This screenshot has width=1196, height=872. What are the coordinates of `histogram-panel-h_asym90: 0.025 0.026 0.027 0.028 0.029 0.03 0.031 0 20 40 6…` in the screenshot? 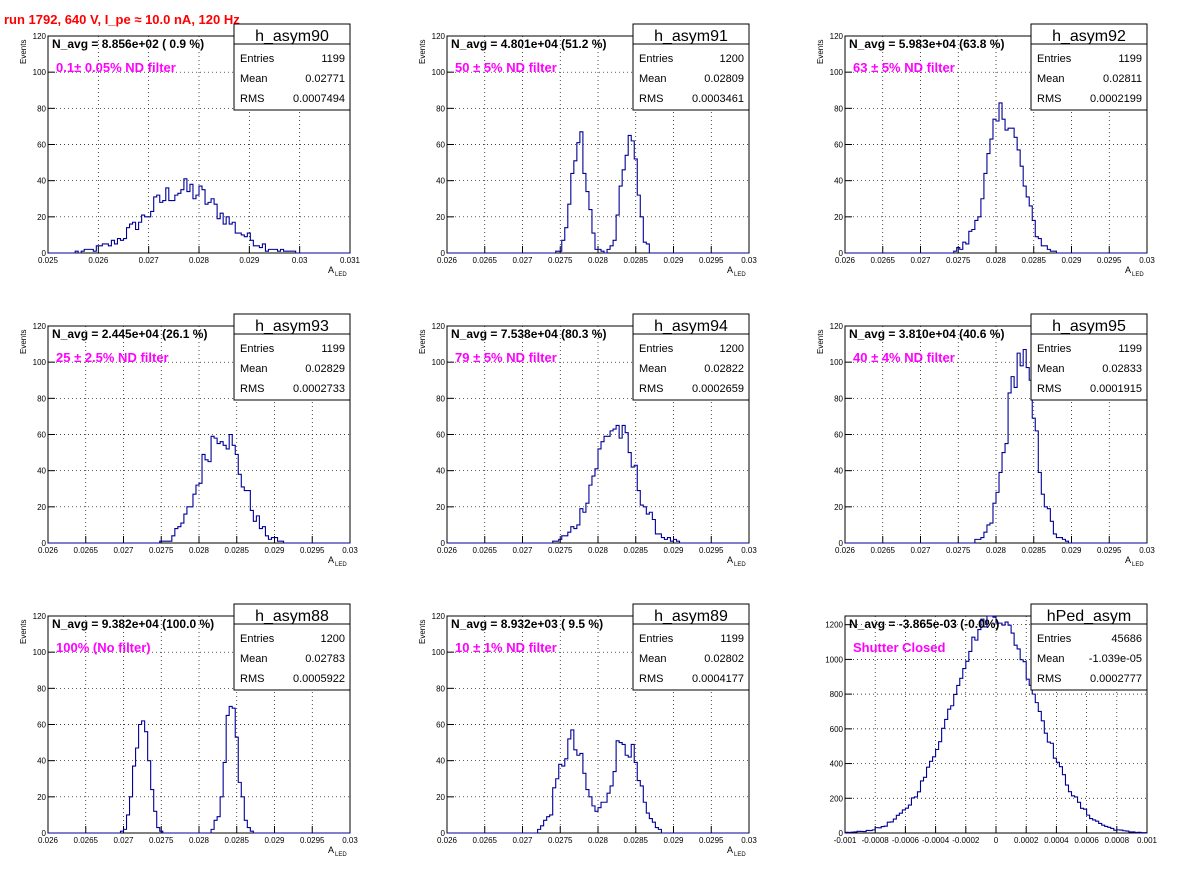 It's located at (190, 150).